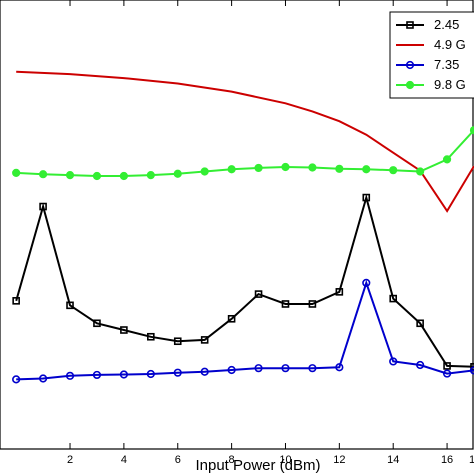 The width and height of the screenshot is (474, 474). Describe the element at coordinates (124, 460) in the screenshot. I see `x-tick-label: 4` at that location.